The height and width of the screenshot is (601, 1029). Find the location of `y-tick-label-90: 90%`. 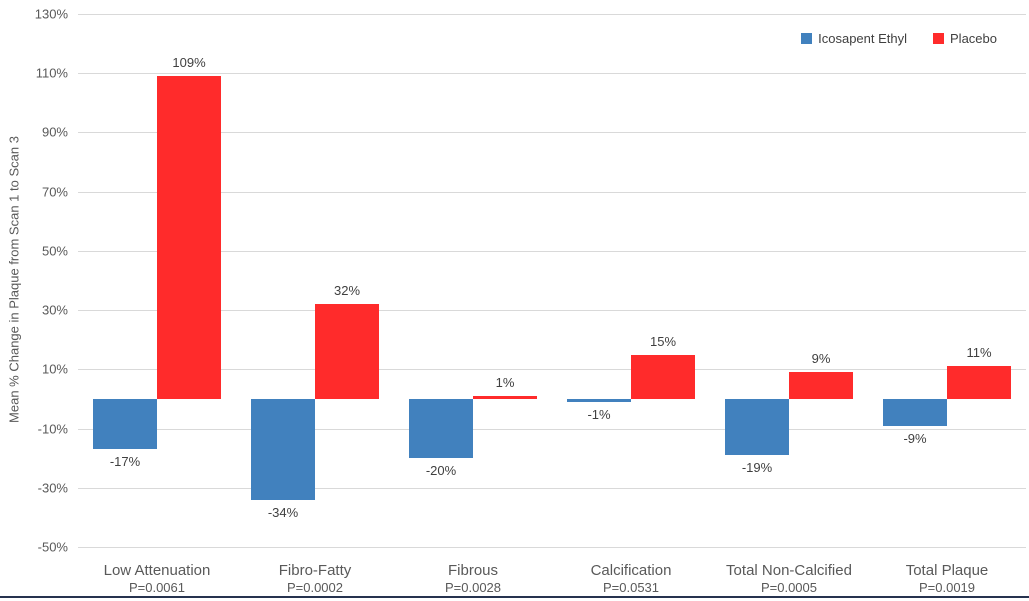

y-tick-label-90: 90% is located at coordinates (54, 132).